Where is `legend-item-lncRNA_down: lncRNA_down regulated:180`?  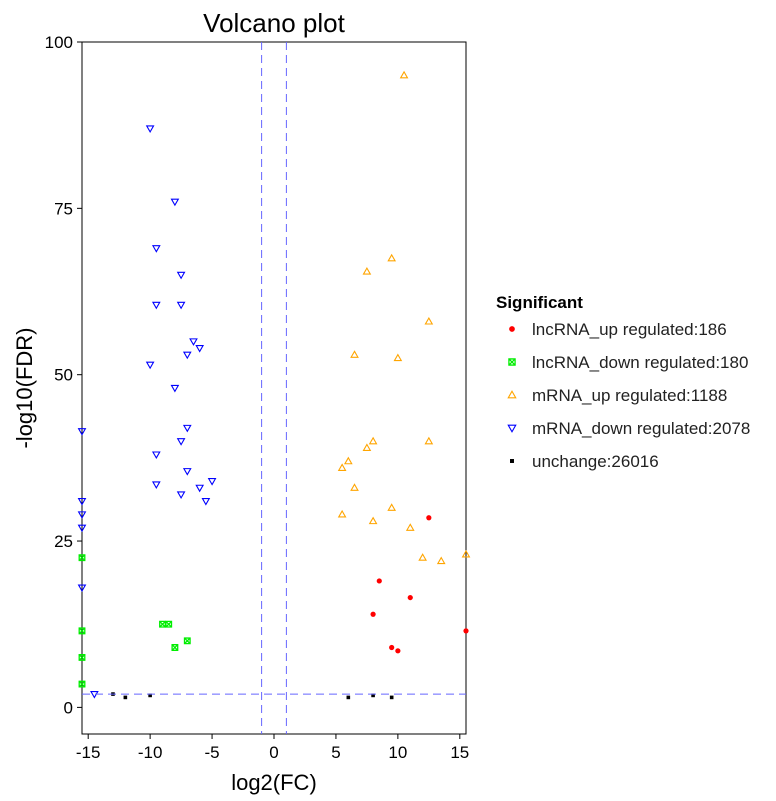 legend-item-lncRNA_down: lncRNA_down regulated:180 is located at coordinates (628, 362).